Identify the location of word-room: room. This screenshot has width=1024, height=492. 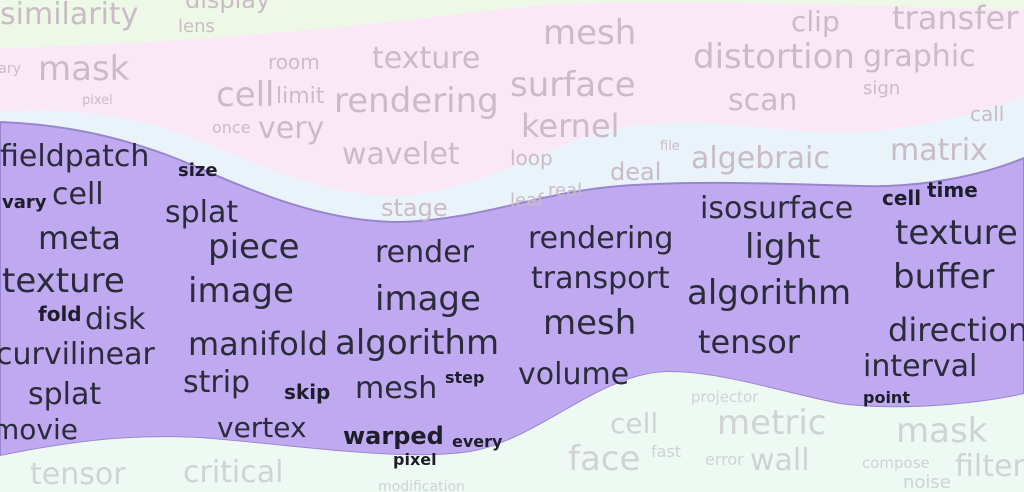
(294, 62).